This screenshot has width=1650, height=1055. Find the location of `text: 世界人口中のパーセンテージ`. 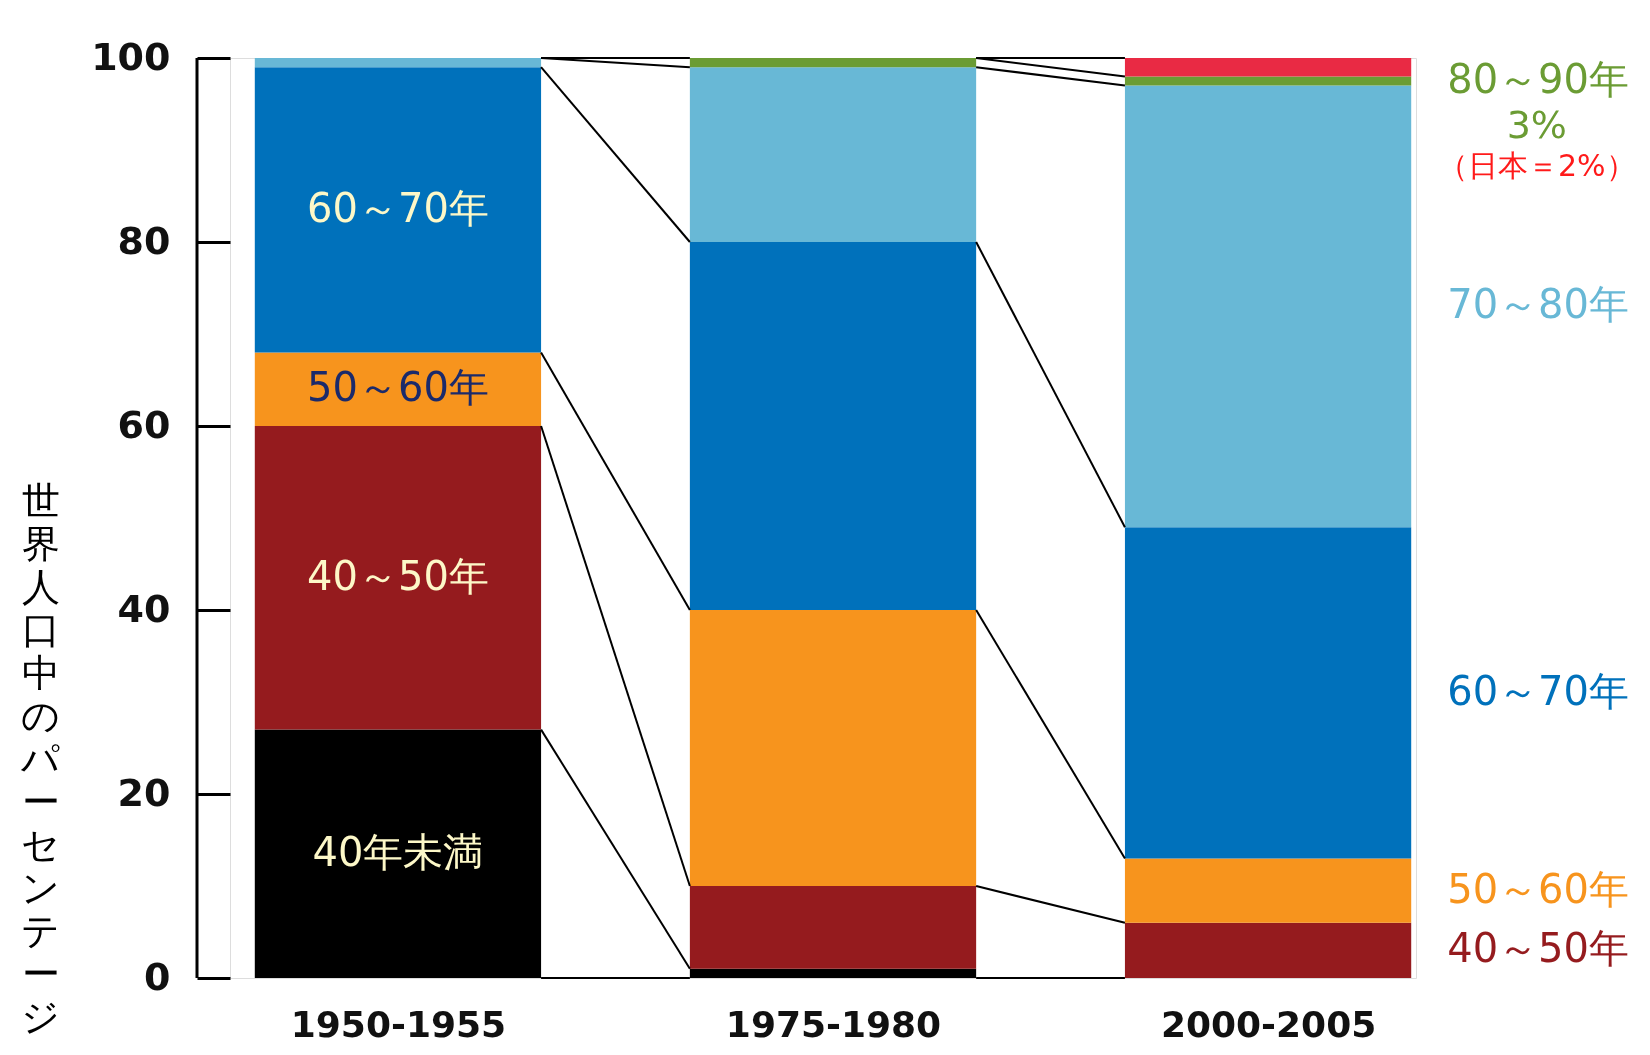

text: 世界人口中のパーセンテージ is located at coordinates (40, 758).